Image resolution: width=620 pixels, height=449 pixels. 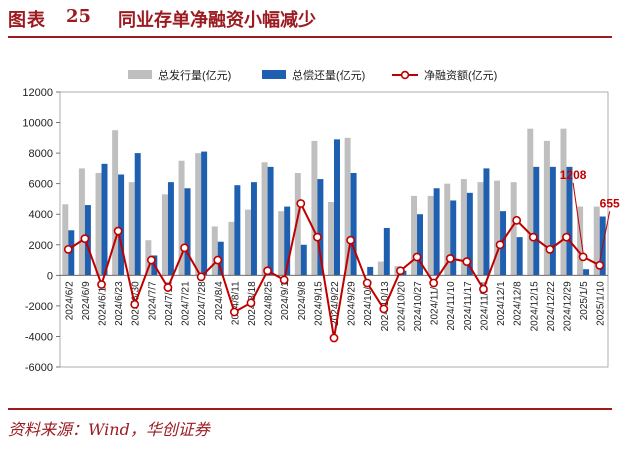 I want to click on figure-title-text: 同业存单净融资小幅减少, so click(x=217, y=20).